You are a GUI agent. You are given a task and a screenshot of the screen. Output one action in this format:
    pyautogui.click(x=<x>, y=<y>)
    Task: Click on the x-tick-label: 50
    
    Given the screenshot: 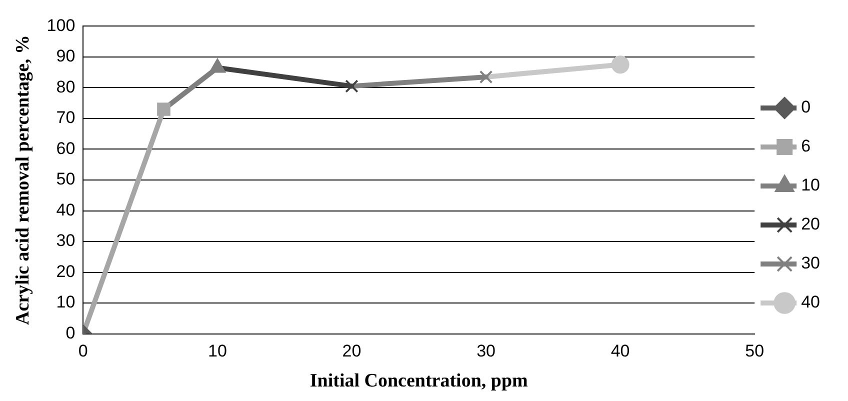 What is the action you would take?
    pyautogui.click(x=754, y=351)
    